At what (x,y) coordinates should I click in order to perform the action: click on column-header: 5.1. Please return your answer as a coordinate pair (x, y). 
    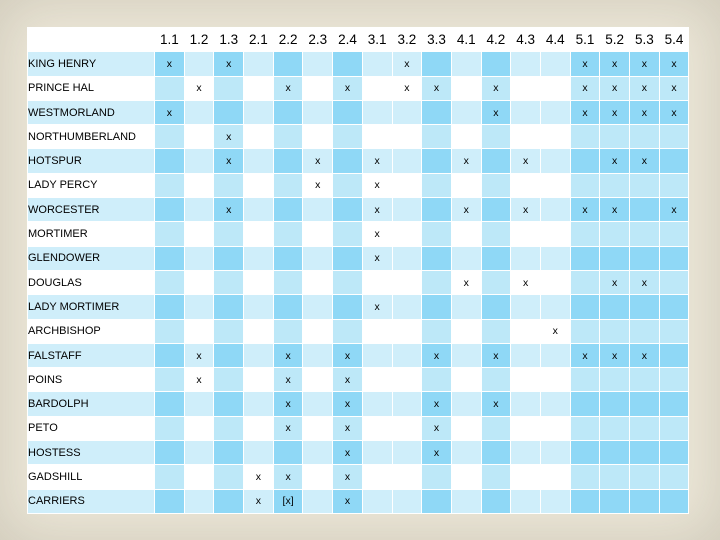
    Looking at the image, I should click on (585, 39).